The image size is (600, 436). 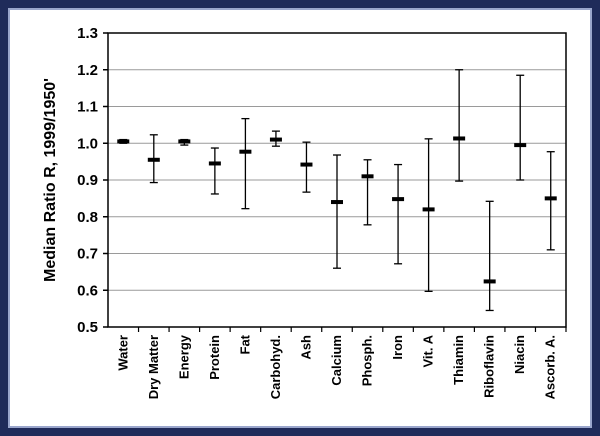 I want to click on y-tick-label: 1.1, so click(x=87, y=107).